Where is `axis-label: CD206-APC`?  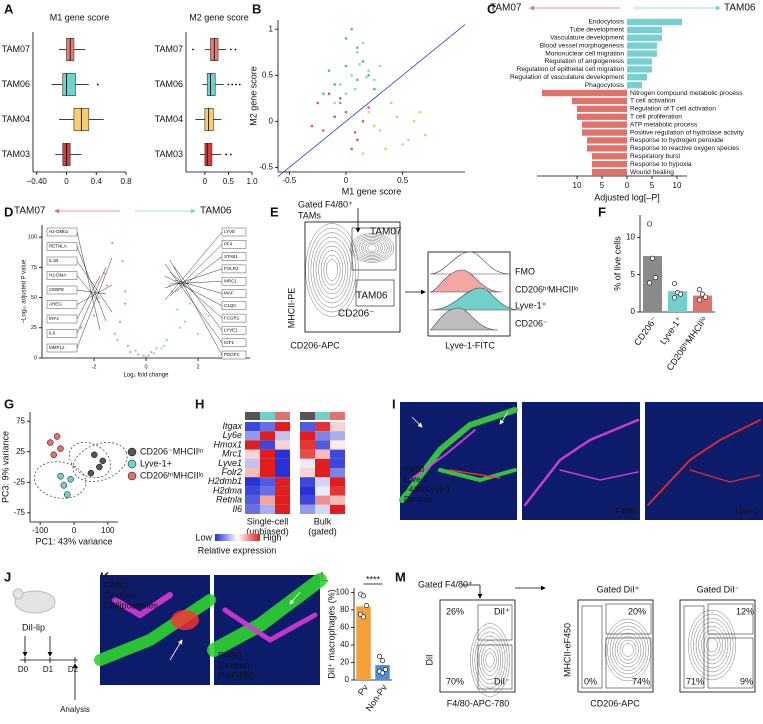 axis-label: CD206-APC is located at coordinates (315, 345).